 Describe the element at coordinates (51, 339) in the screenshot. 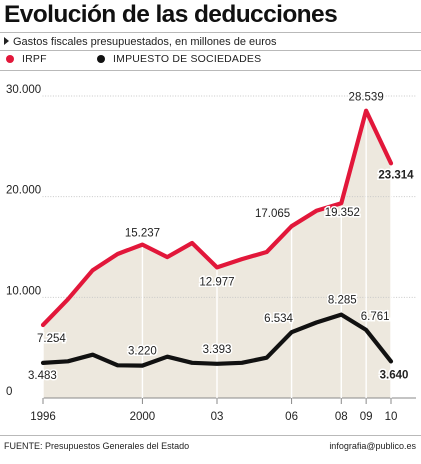

I see `data-label: 7.254` at that location.